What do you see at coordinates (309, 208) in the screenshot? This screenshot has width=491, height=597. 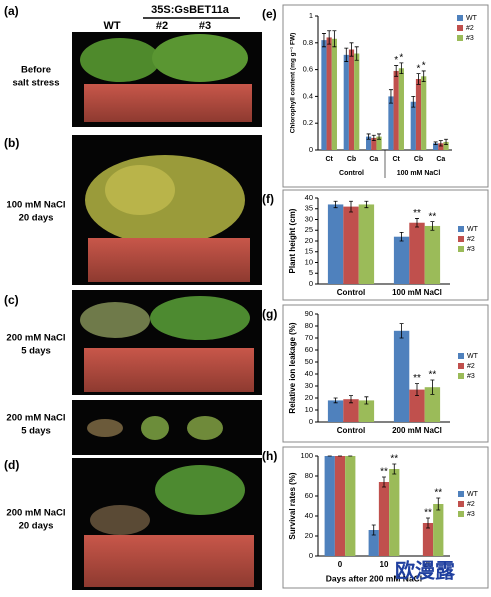 I see `y-tick-label: 35` at bounding box center [309, 208].